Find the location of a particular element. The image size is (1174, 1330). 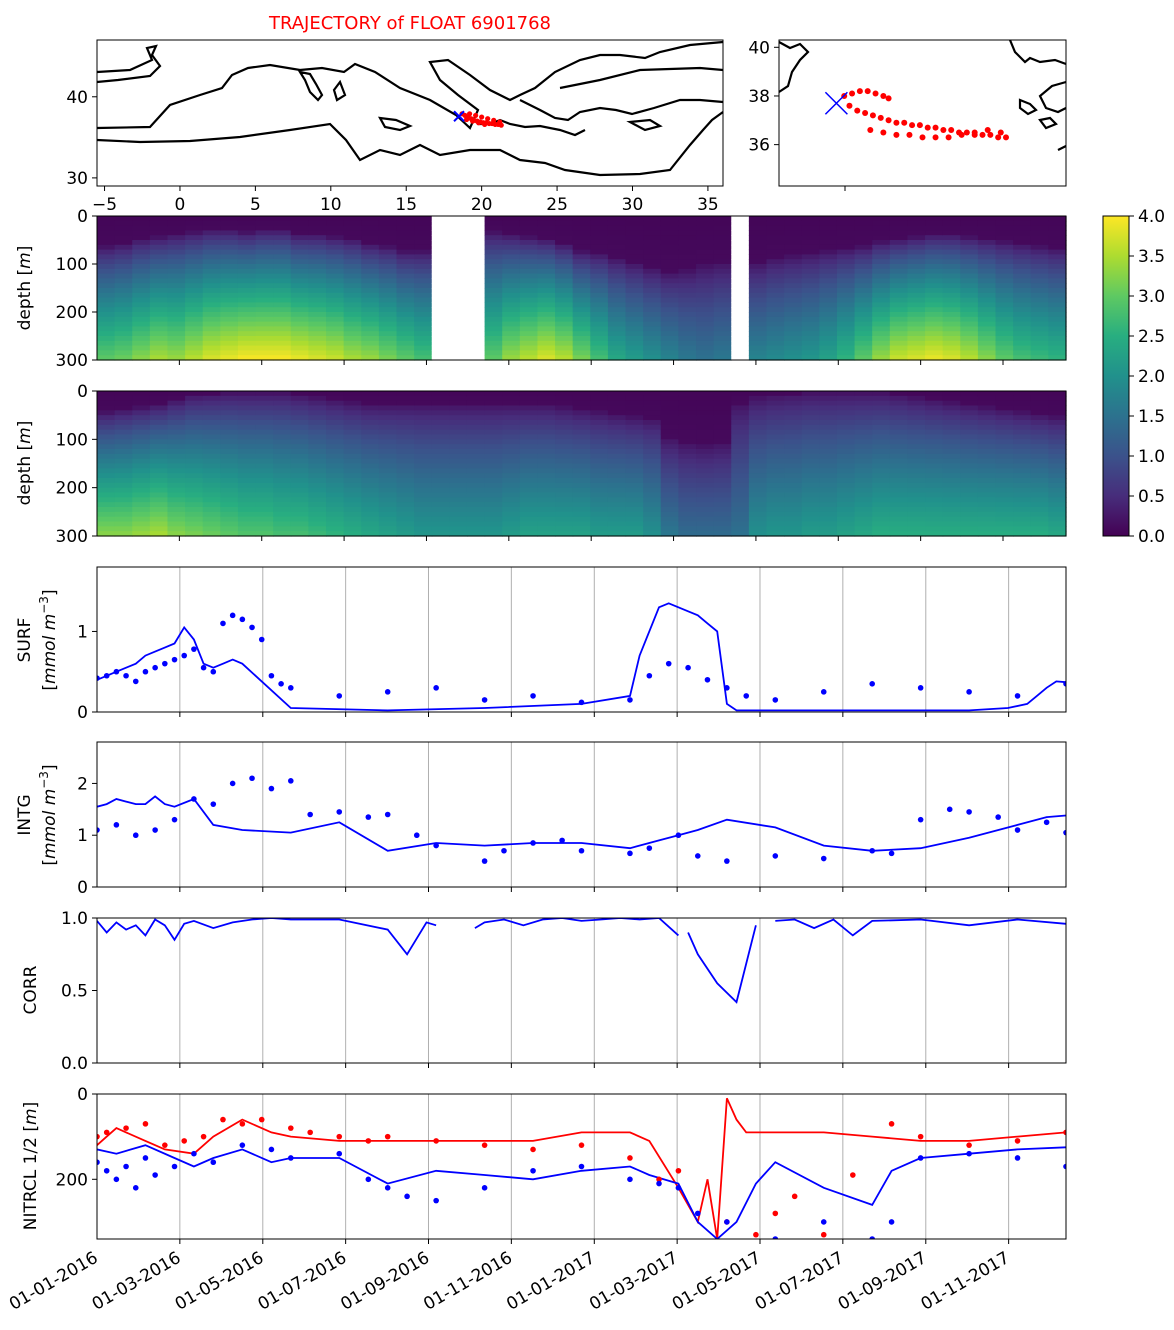

date-tick-label: 01-05-2016 is located at coordinates (220, 1281).